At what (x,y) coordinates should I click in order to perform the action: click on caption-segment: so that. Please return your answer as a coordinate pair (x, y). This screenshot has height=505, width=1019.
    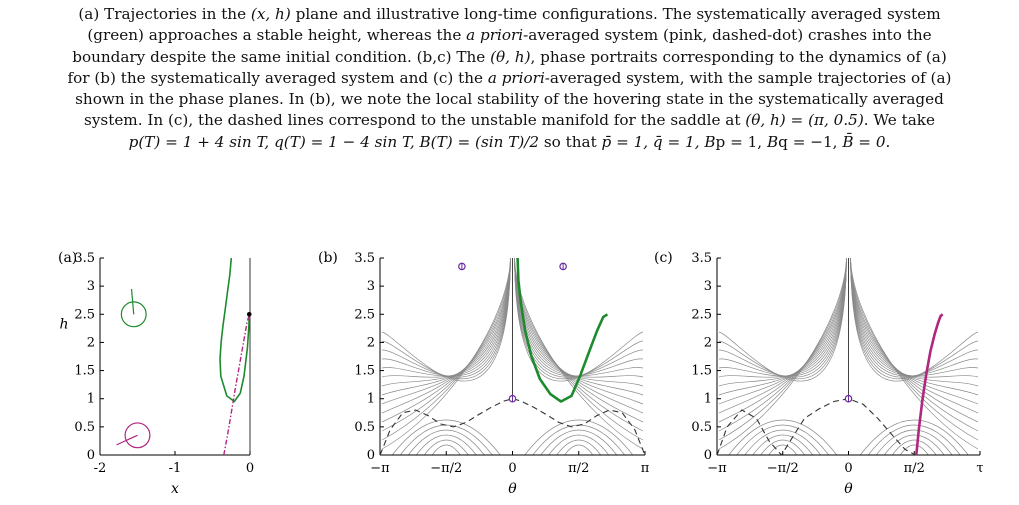
    Looking at the image, I should click on (570, 141).